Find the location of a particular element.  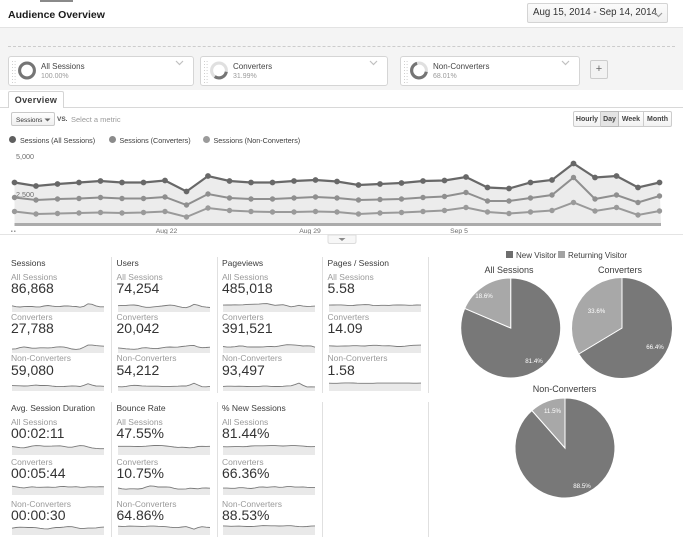

svg-text: 5,000 is located at coordinates (25, 156).